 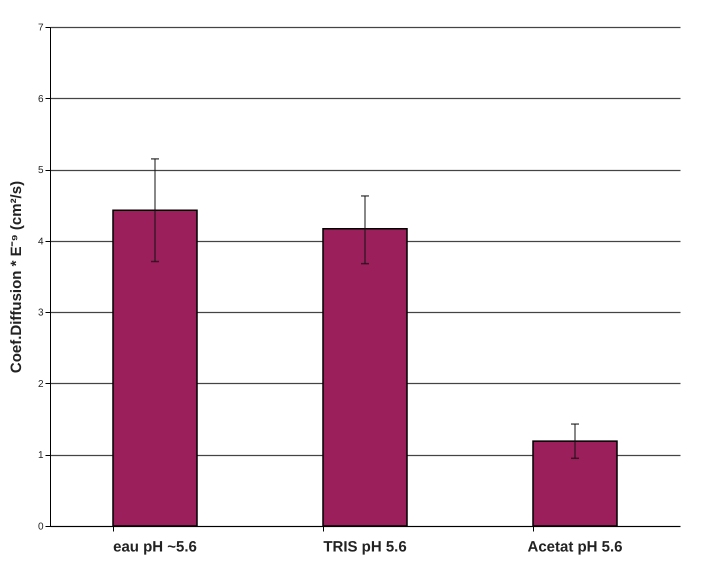 What do you see at coordinates (41, 170) in the screenshot?
I see `y-tick-label: 5` at bounding box center [41, 170].